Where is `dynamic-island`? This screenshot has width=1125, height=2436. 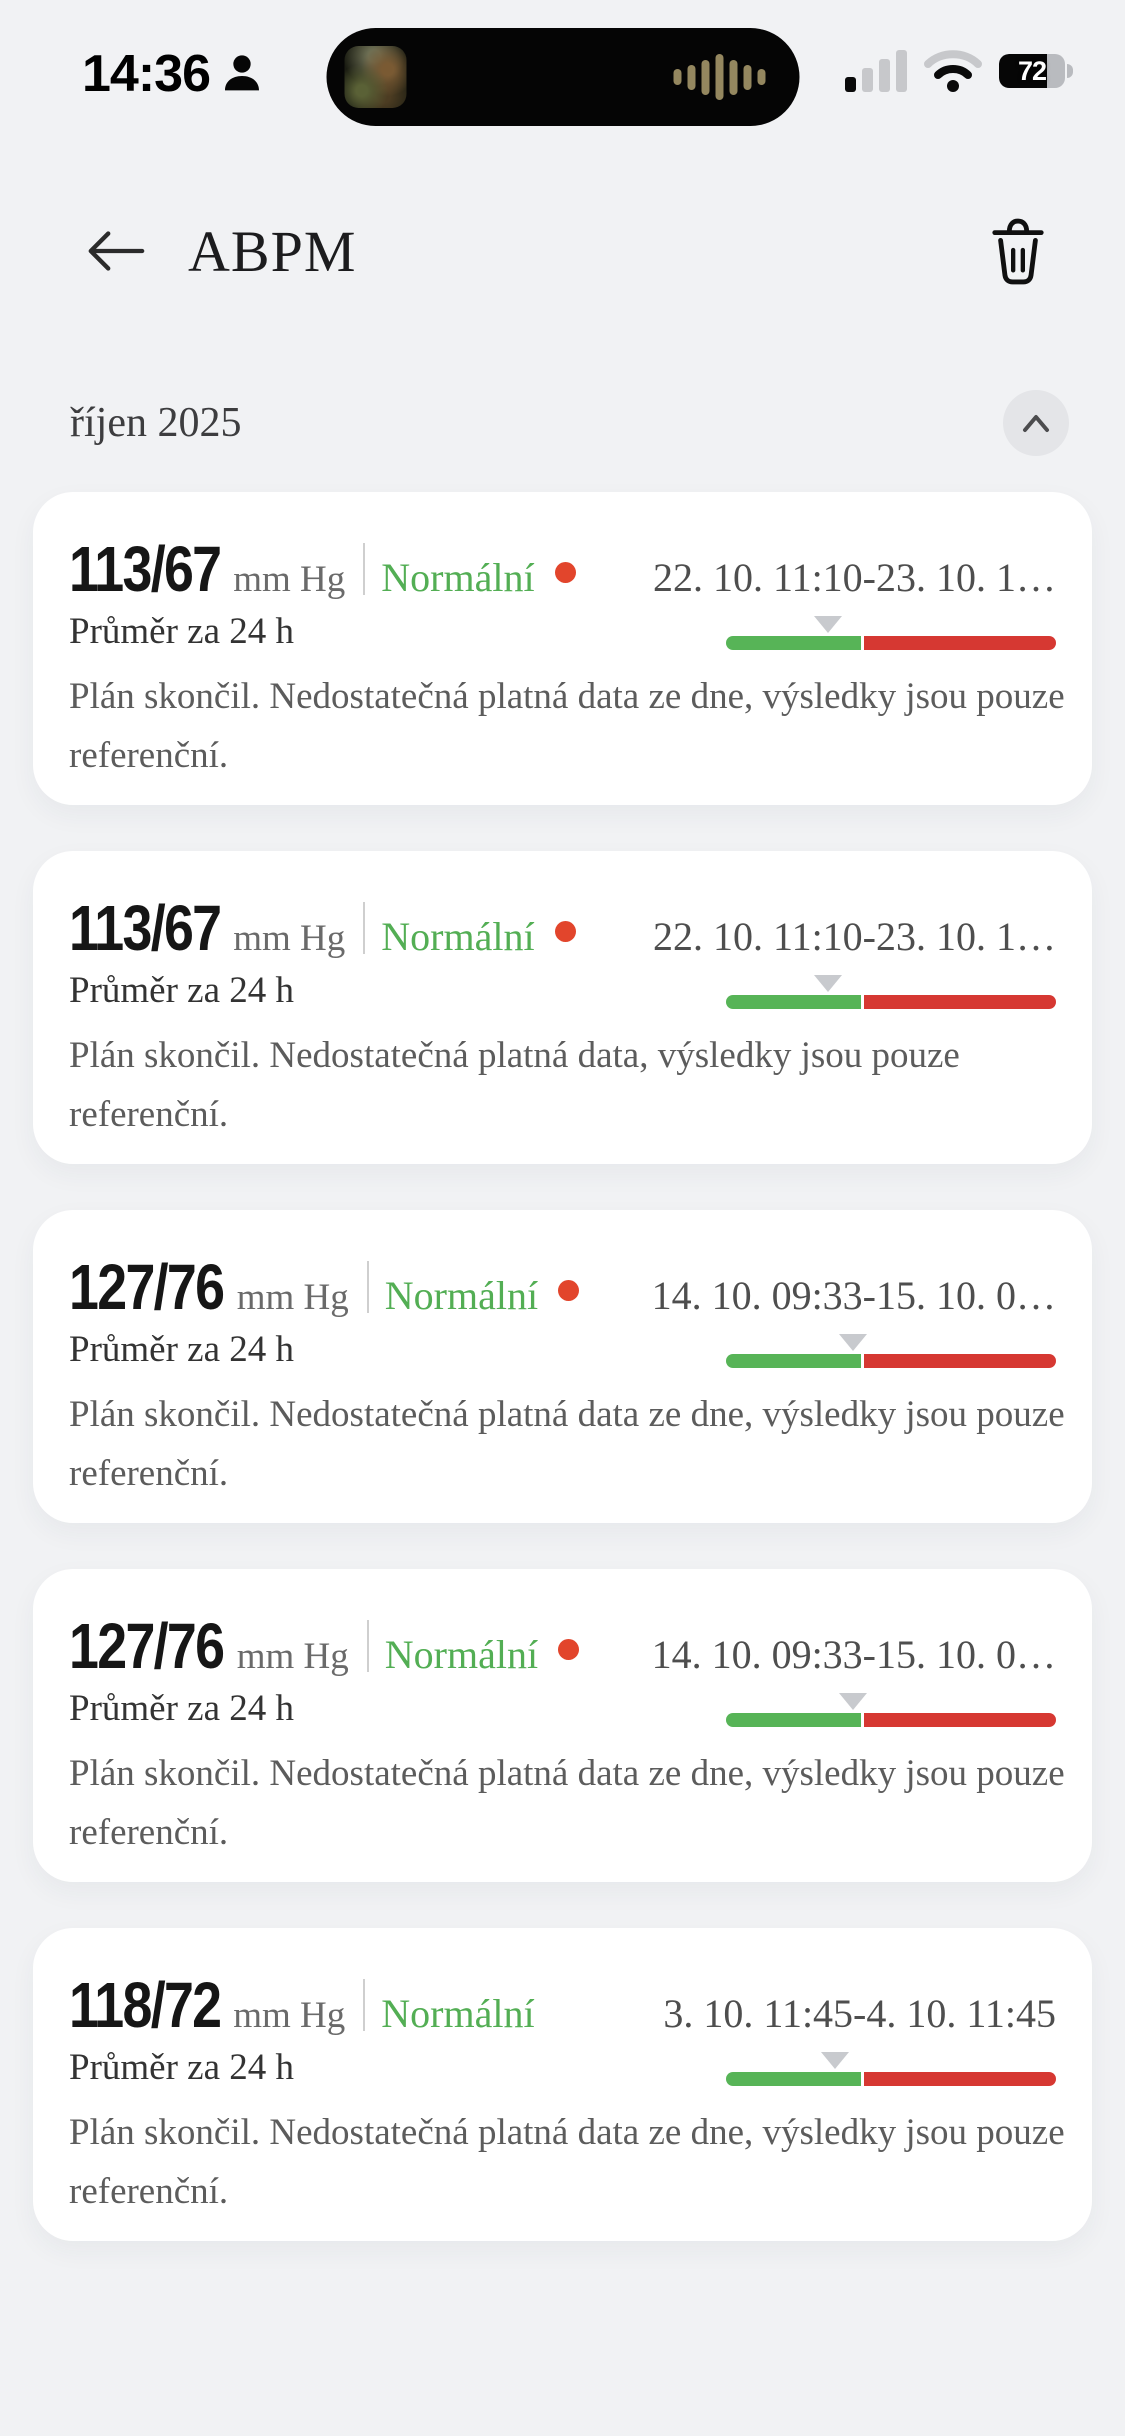 dynamic-island is located at coordinates (562, 77).